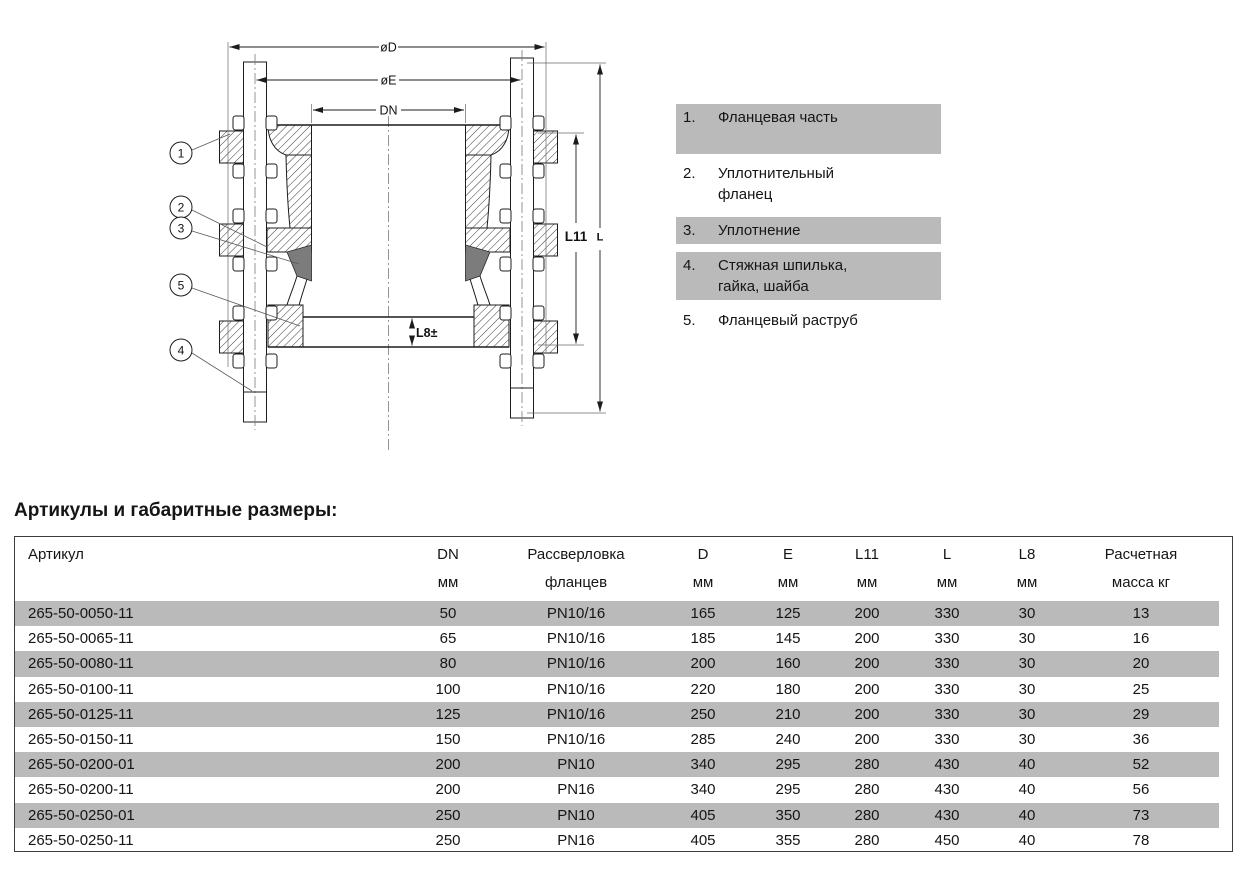 The image size is (1245, 873). Describe the element at coordinates (576, 568) in the screenshot. I see `column-header-3: Рассверловка фланцев` at that location.